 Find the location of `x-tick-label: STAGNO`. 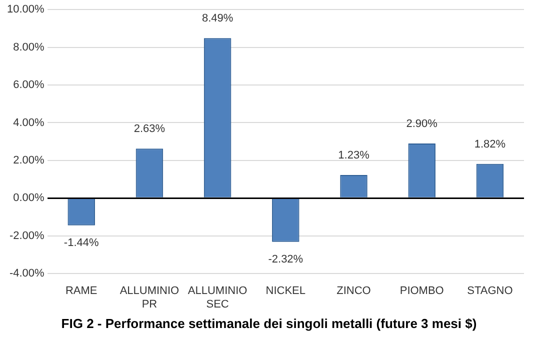

x-tick-label: STAGNO is located at coordinates (490, 291).